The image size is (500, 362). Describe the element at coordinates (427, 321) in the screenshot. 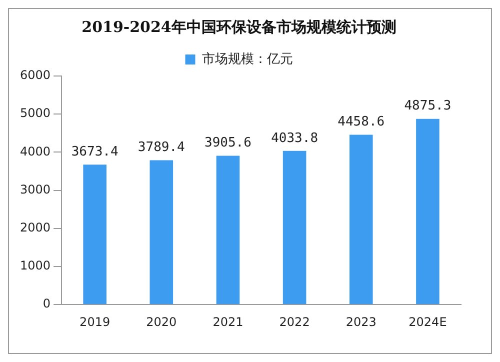

I see `x-tick-label: 2024E` at that location.